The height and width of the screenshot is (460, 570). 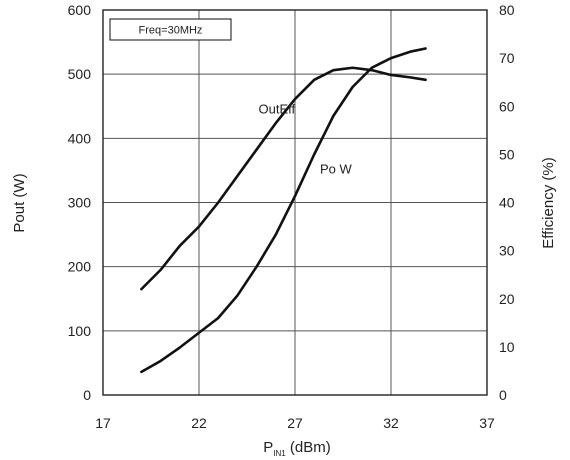 I want to click on y-right-tick-label: 70, so click(x=507, y=58).